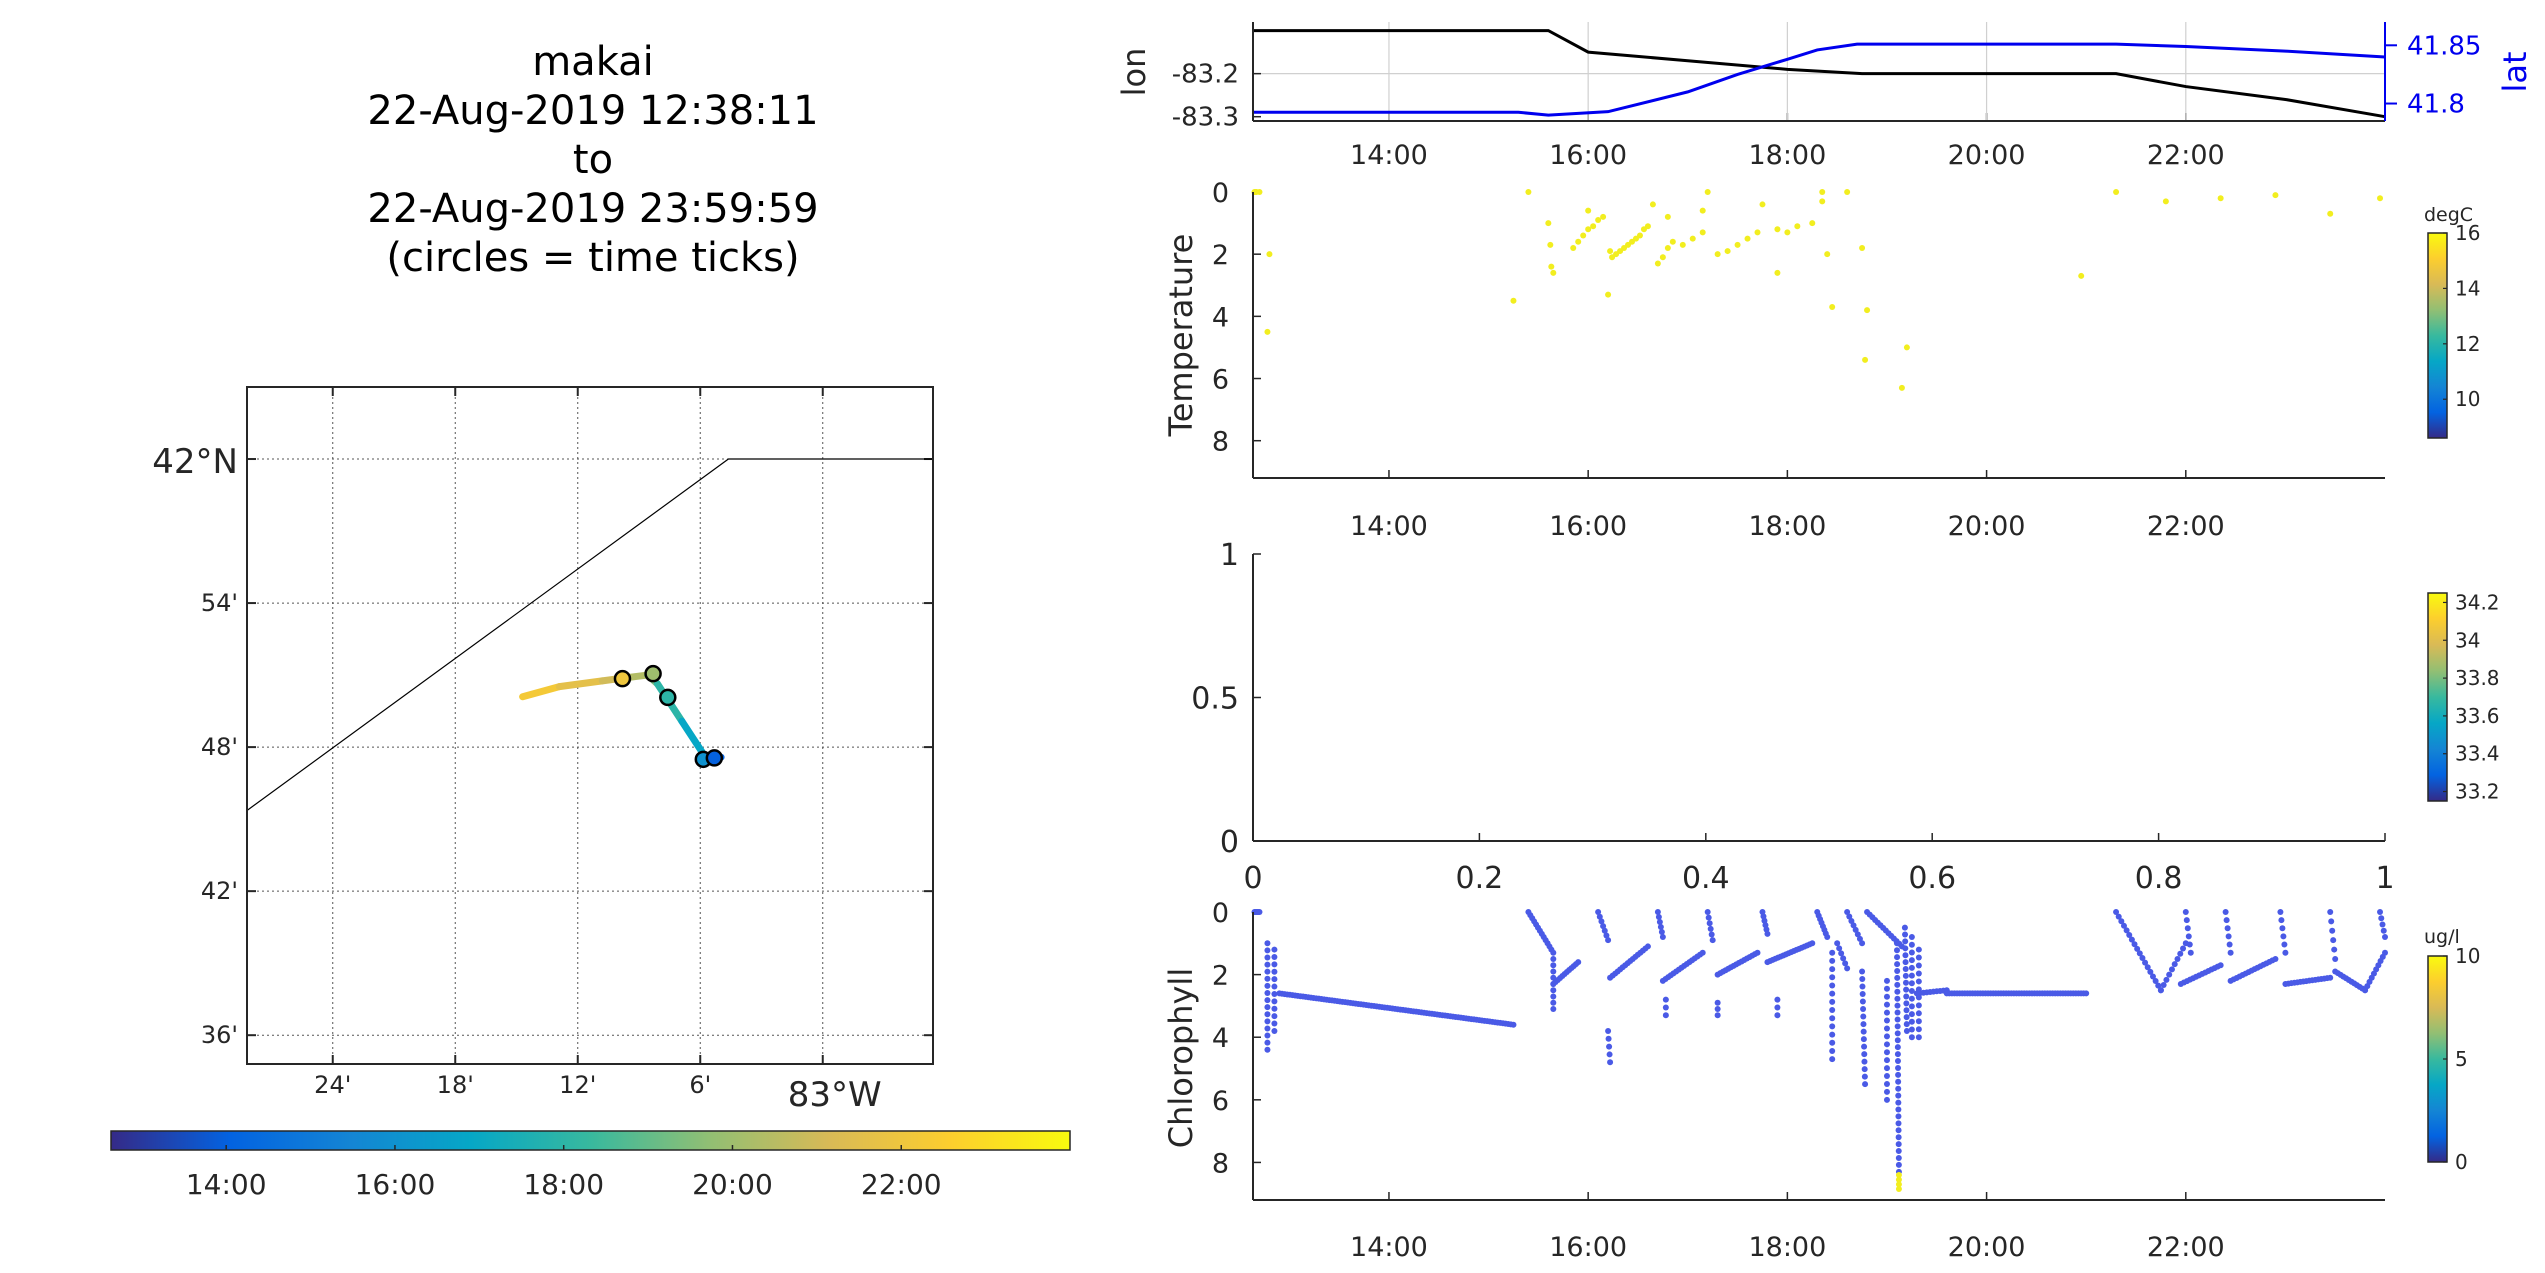  Describe the element at coordinates (1220, 1101) in the screenshot. I see `y-tick-label: 6` at that location.